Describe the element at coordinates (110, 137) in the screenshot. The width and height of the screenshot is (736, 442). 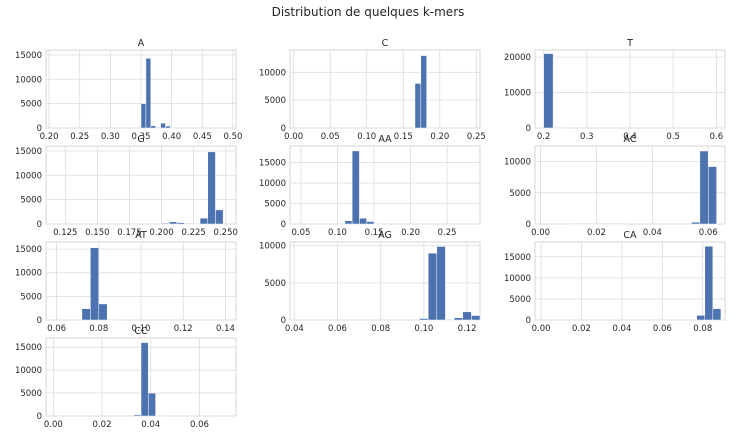
I see `x-tick-label: 0.30` at that location.